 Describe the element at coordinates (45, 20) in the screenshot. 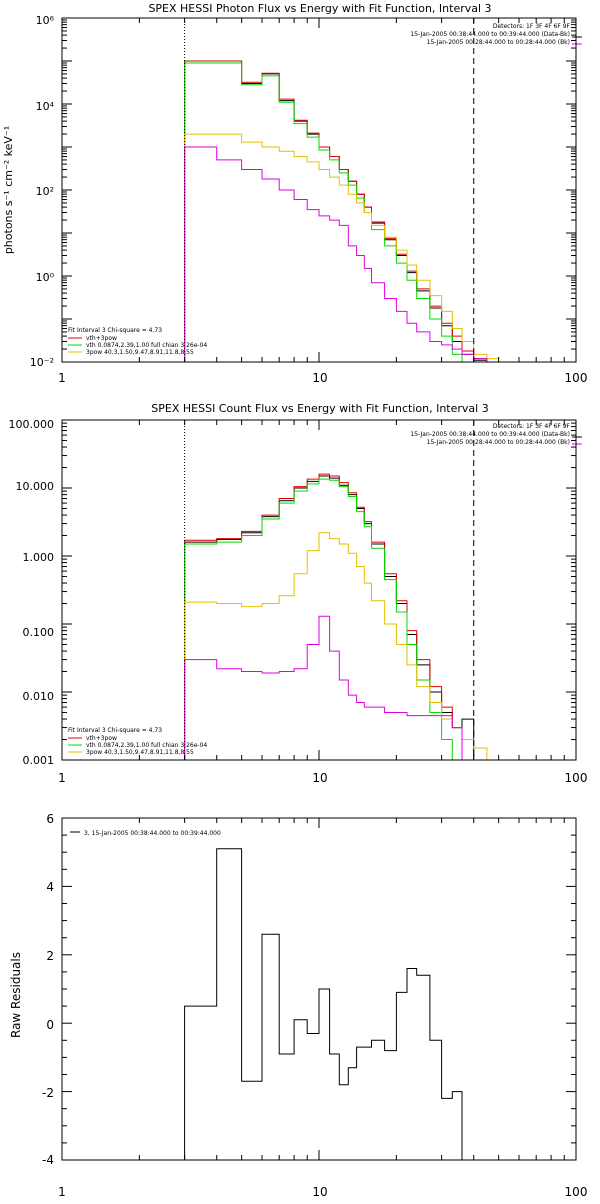

I see `y-tick-label: 10⁶` at that location.